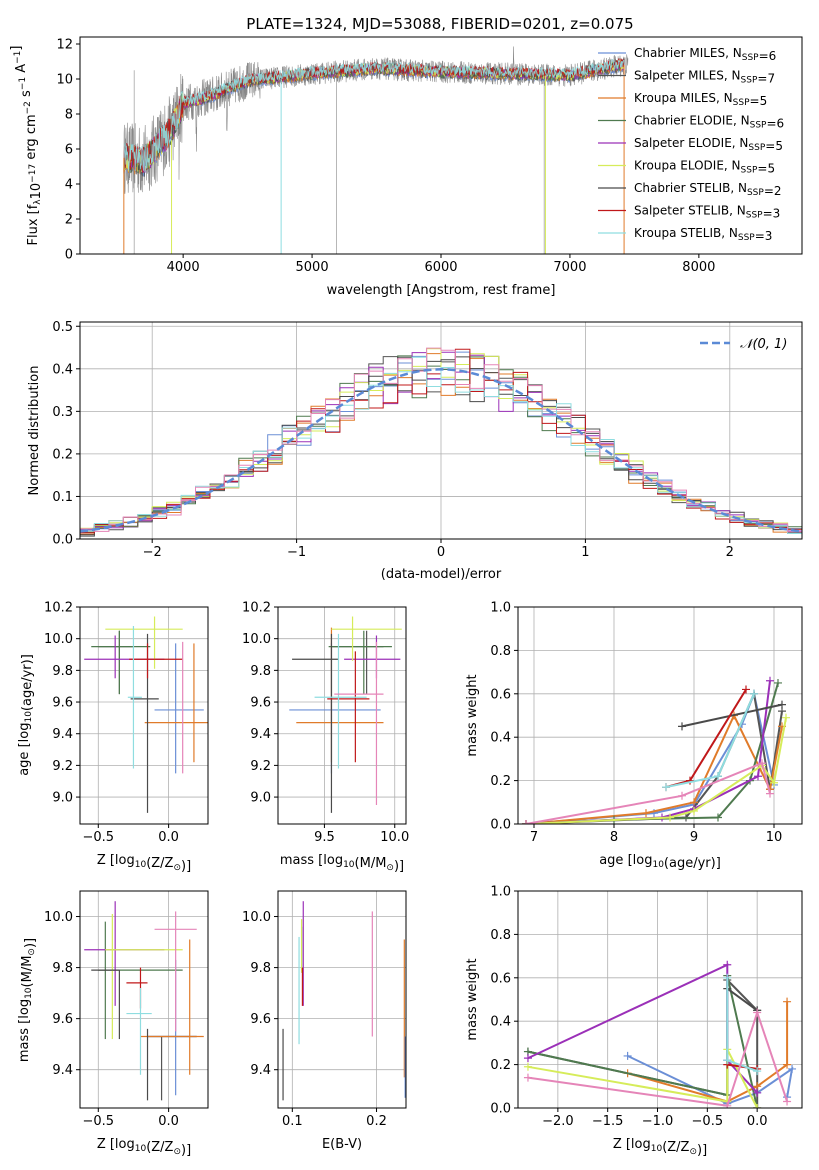 The image size is (819, 1170). I want to click on label-part: Salpeter ELODIE, N, so click(691, 143).